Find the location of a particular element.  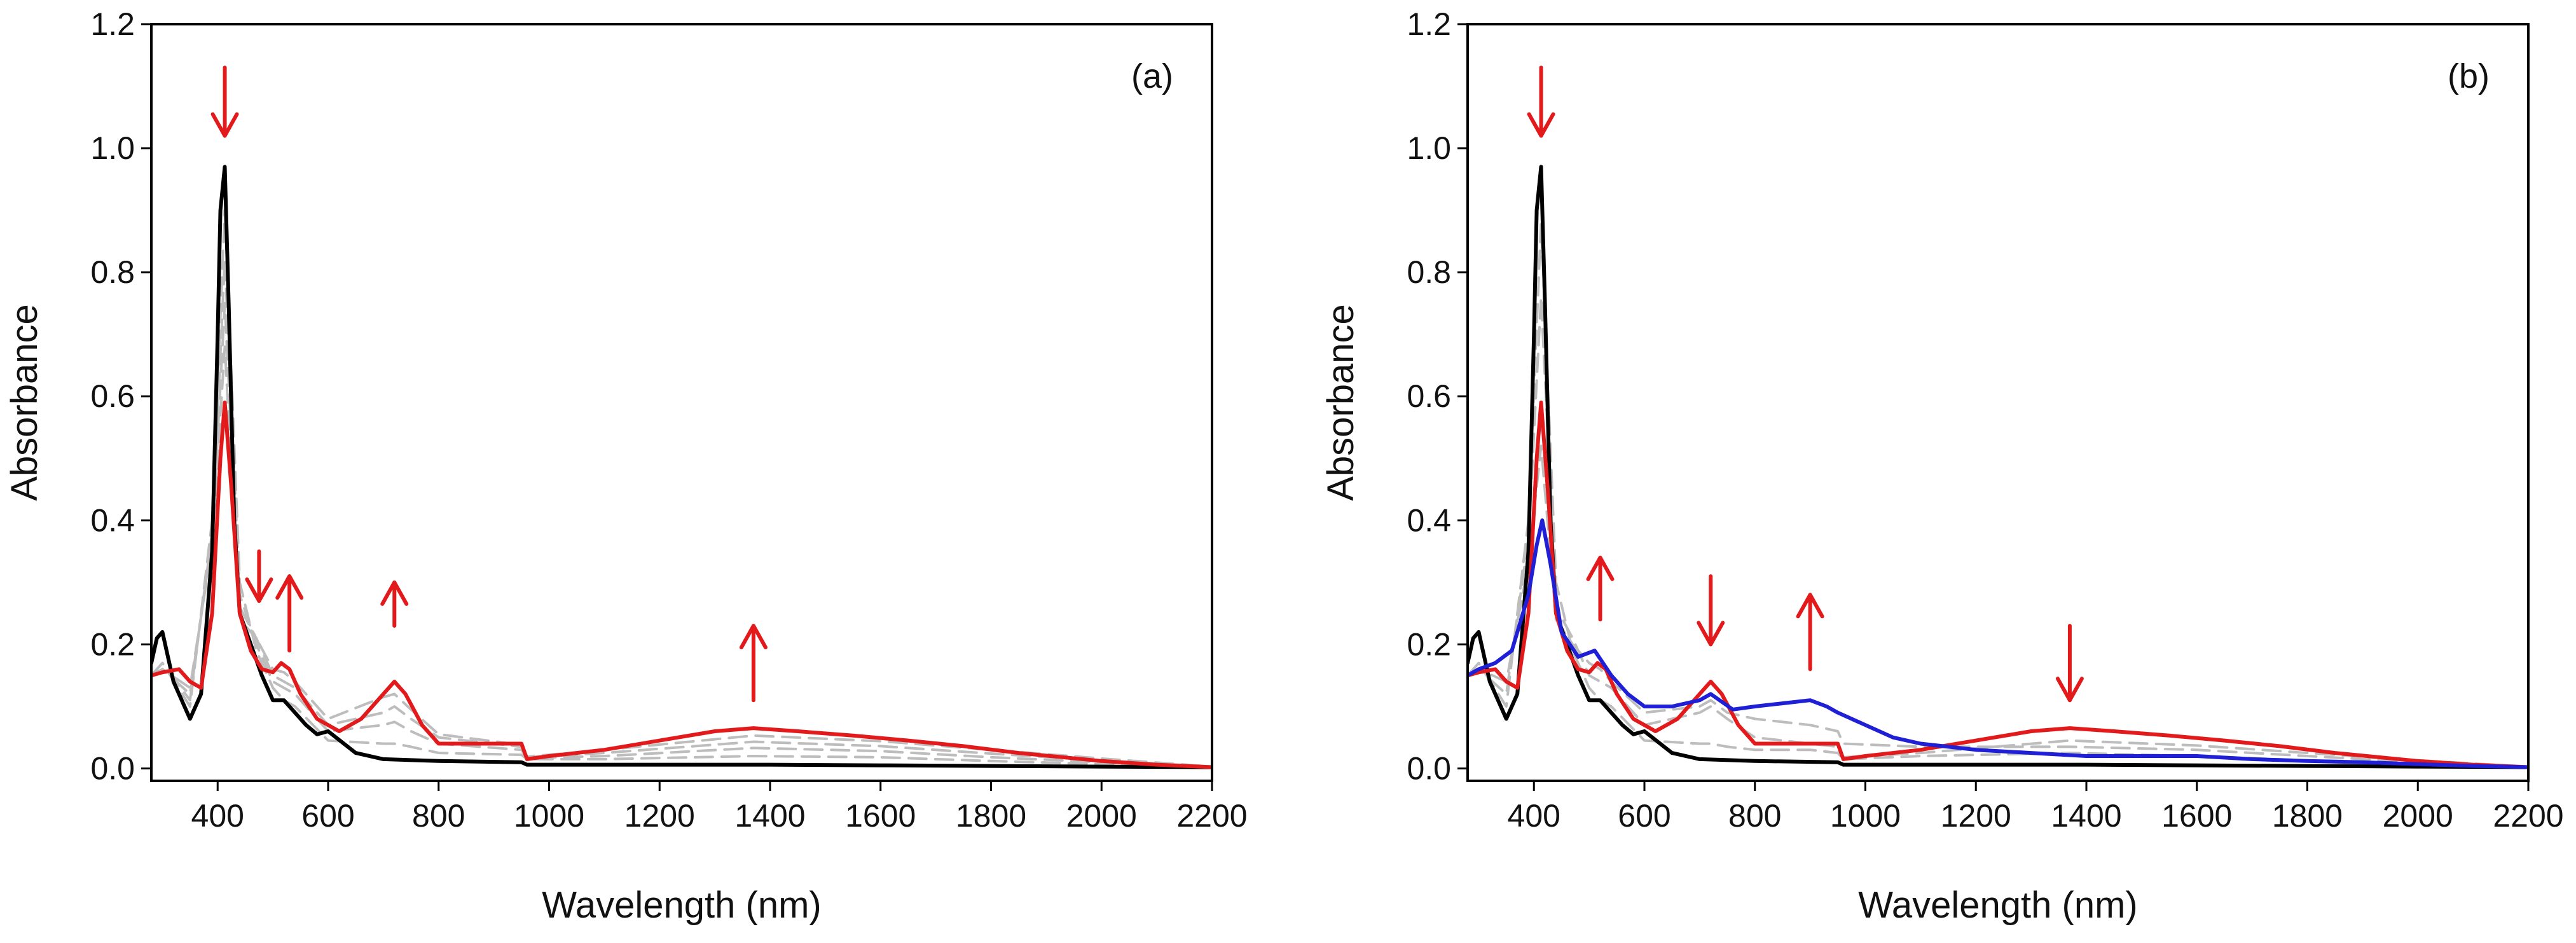

panel-a-x-tick-label: 1600 is located at coordinates (880, 816).